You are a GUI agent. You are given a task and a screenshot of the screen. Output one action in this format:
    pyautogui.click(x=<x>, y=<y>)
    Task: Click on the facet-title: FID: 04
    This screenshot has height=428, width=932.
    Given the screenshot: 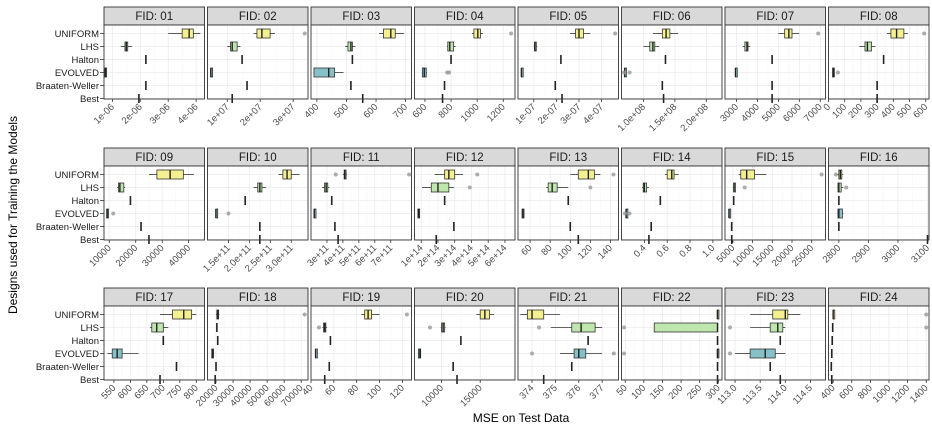 What is the action you would take?
    pyautogui.click(x=465, y=17)
    